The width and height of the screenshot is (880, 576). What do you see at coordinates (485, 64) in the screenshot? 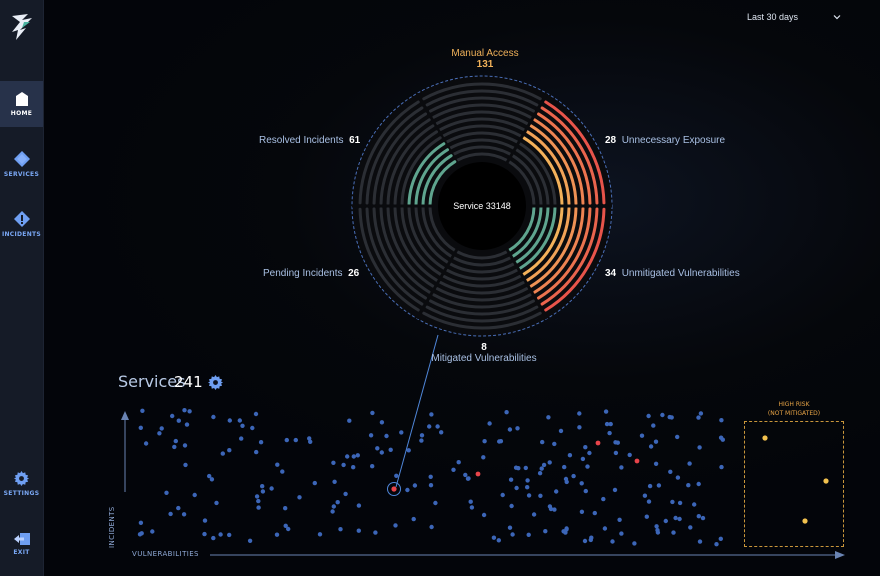
I see `segment-value: 131` at bounding box center [485, 64].